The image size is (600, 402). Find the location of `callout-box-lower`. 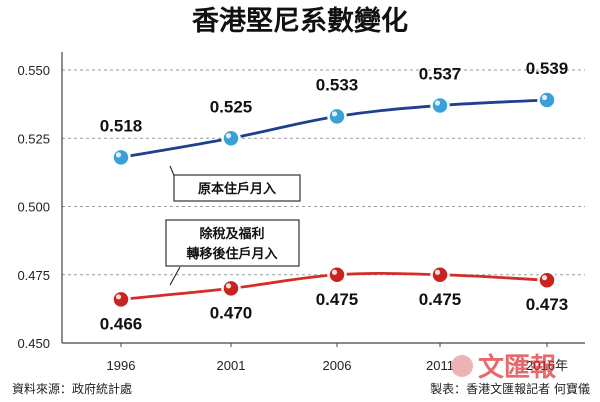

callout-box-lower is located at coordinates (232, 243).